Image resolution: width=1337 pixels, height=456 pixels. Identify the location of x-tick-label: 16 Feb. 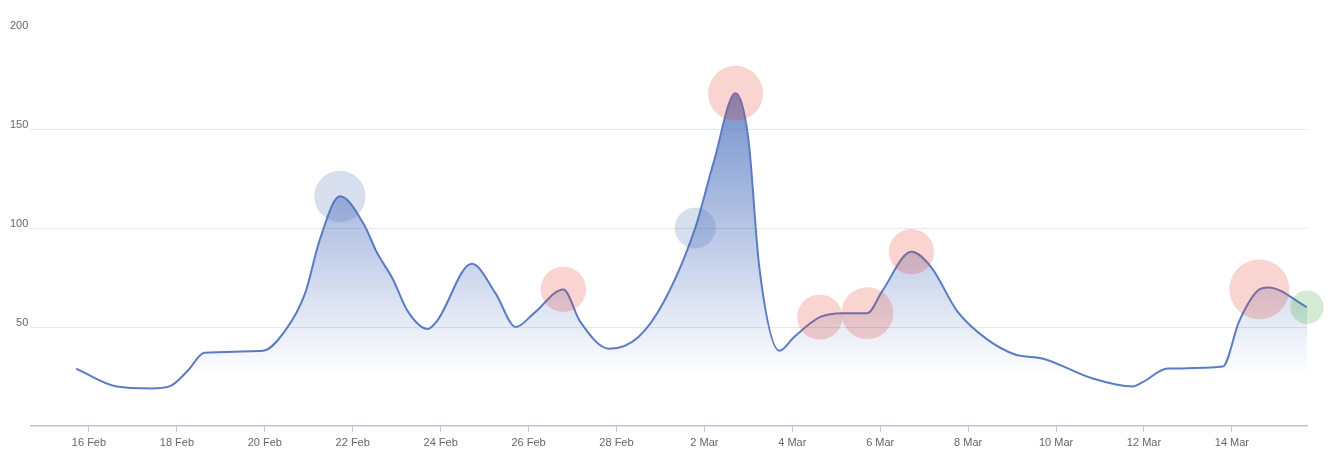
(89, 441).